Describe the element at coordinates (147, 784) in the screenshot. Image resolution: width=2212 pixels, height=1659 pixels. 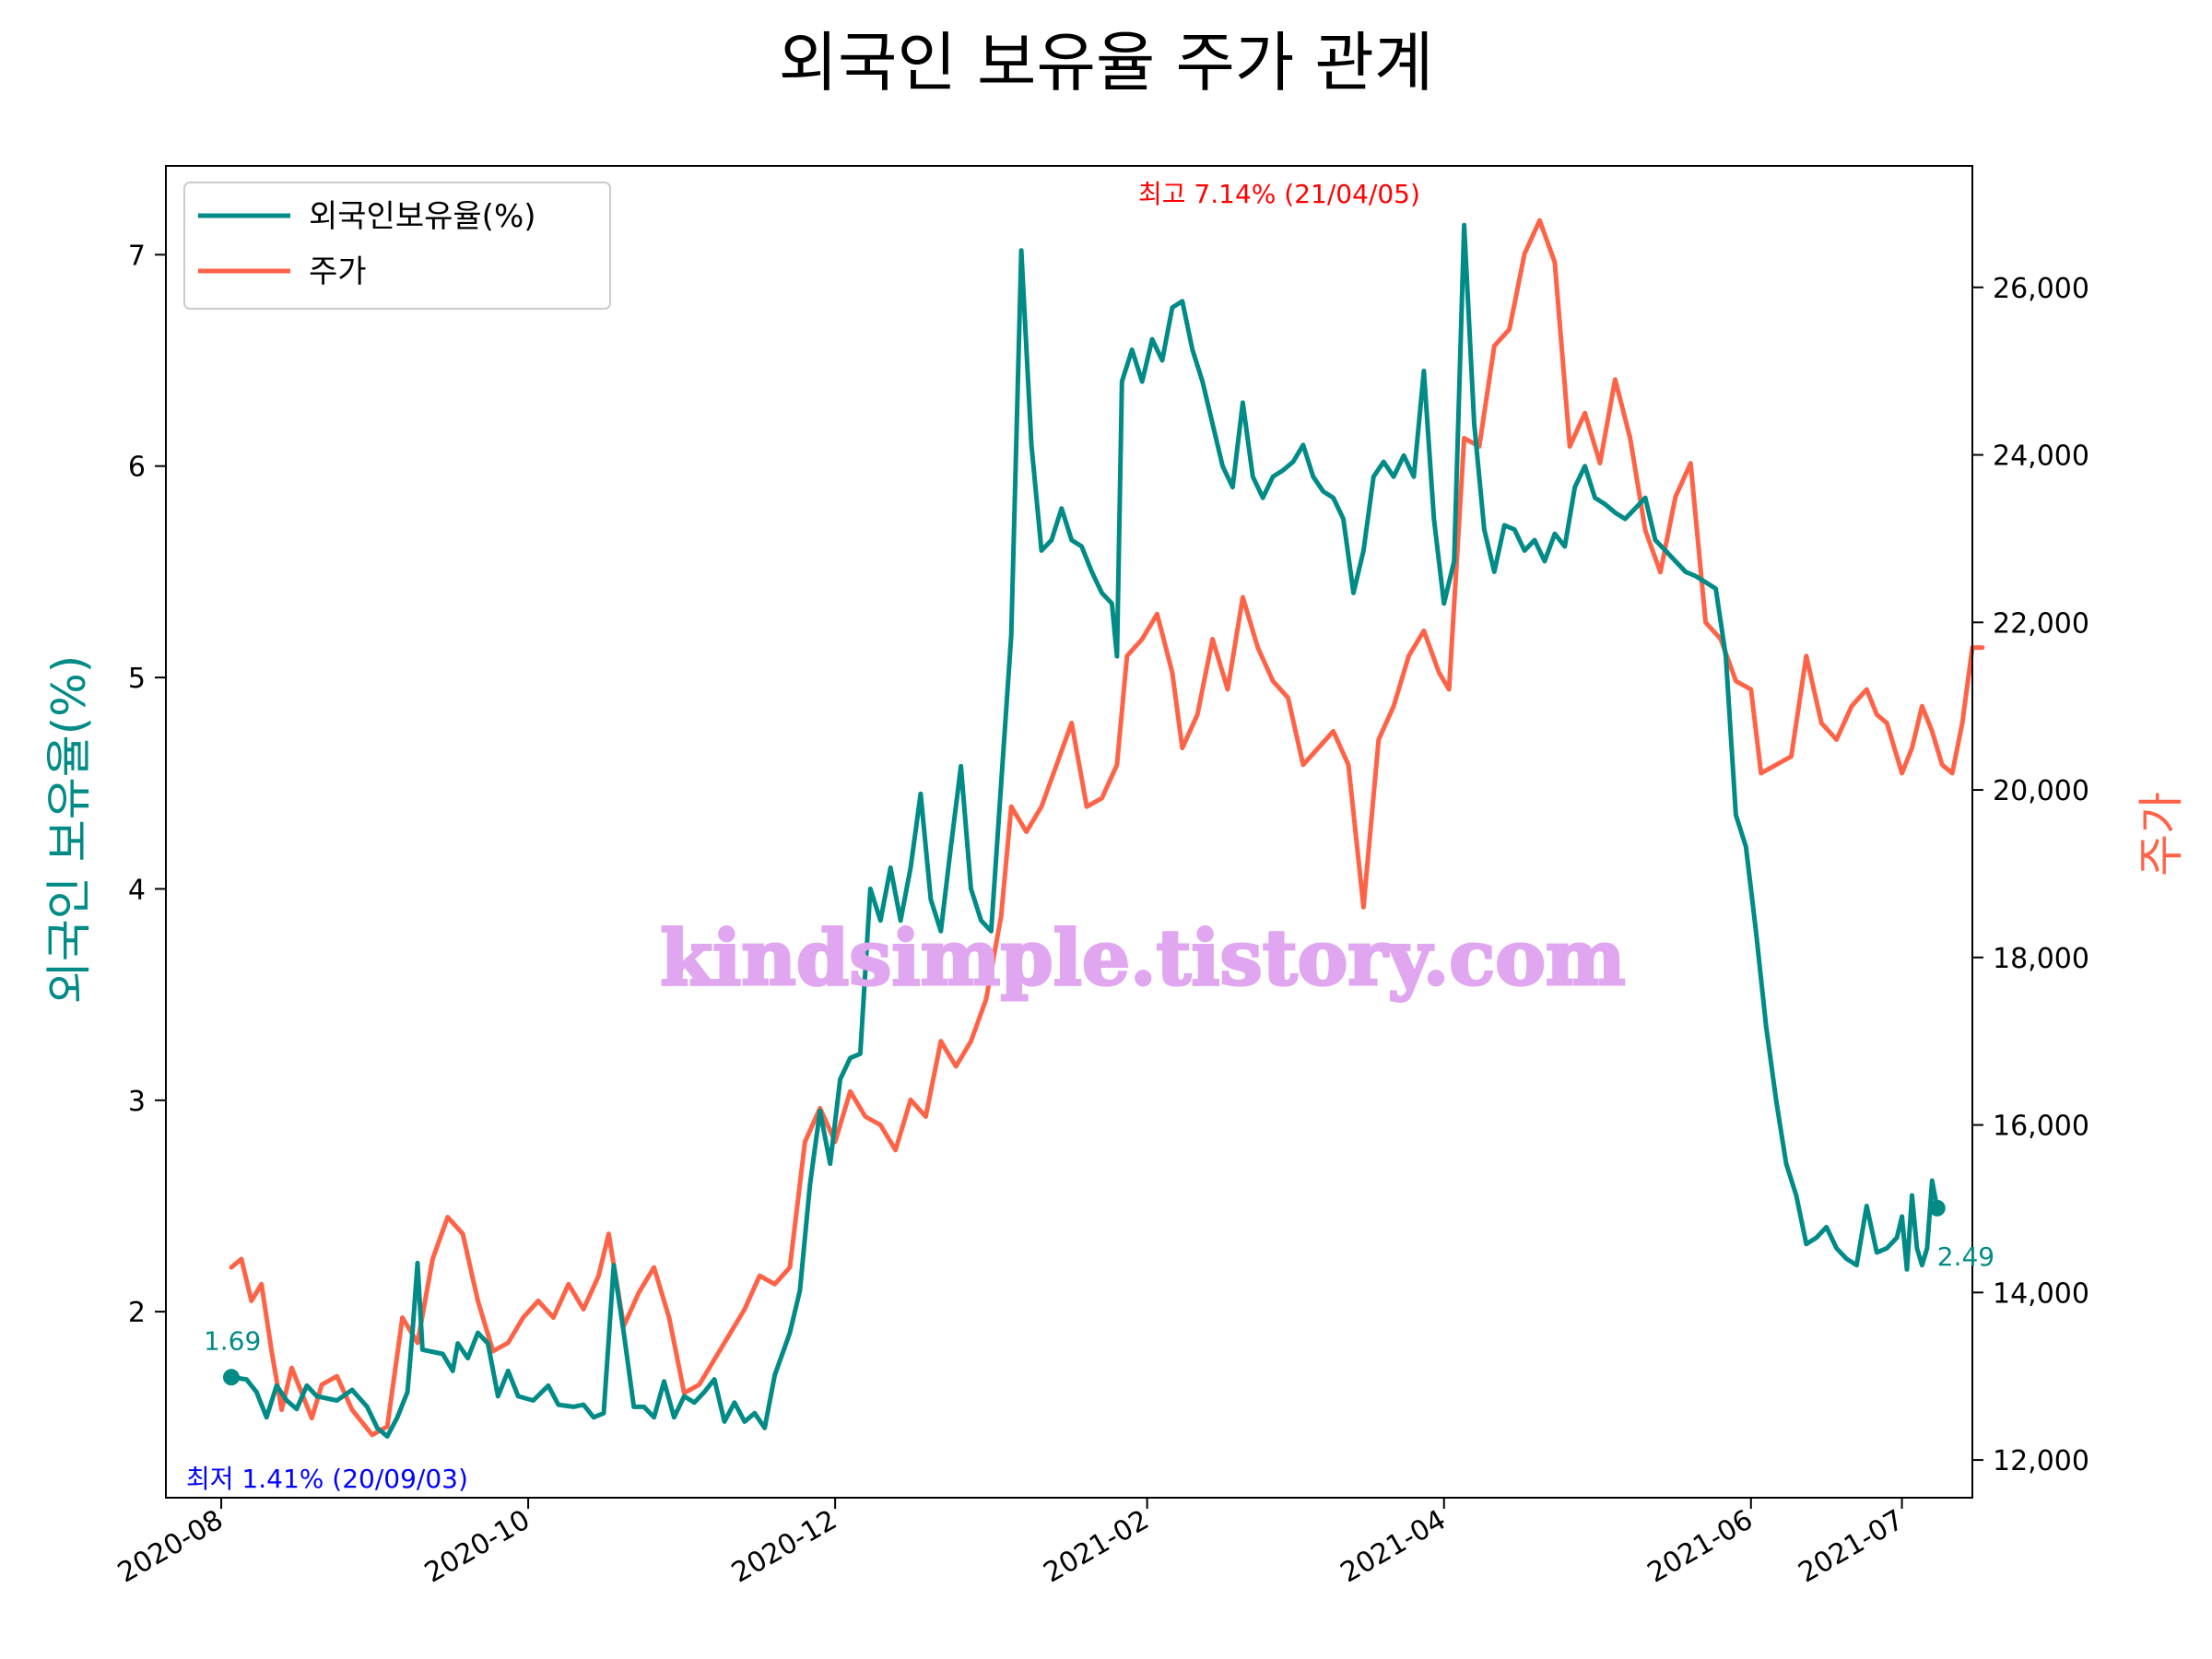
I see `y-axis-left: 2 3 4 5 6 7` at that location.